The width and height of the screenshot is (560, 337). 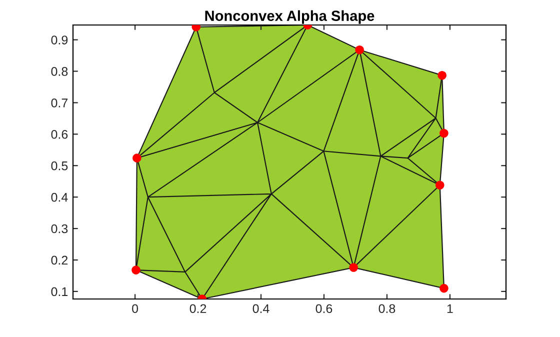 What do you see at coordinates (59, 260) in the screenshot?
I see `y-tick-label: 0.2` at bounding box center [59, 260].